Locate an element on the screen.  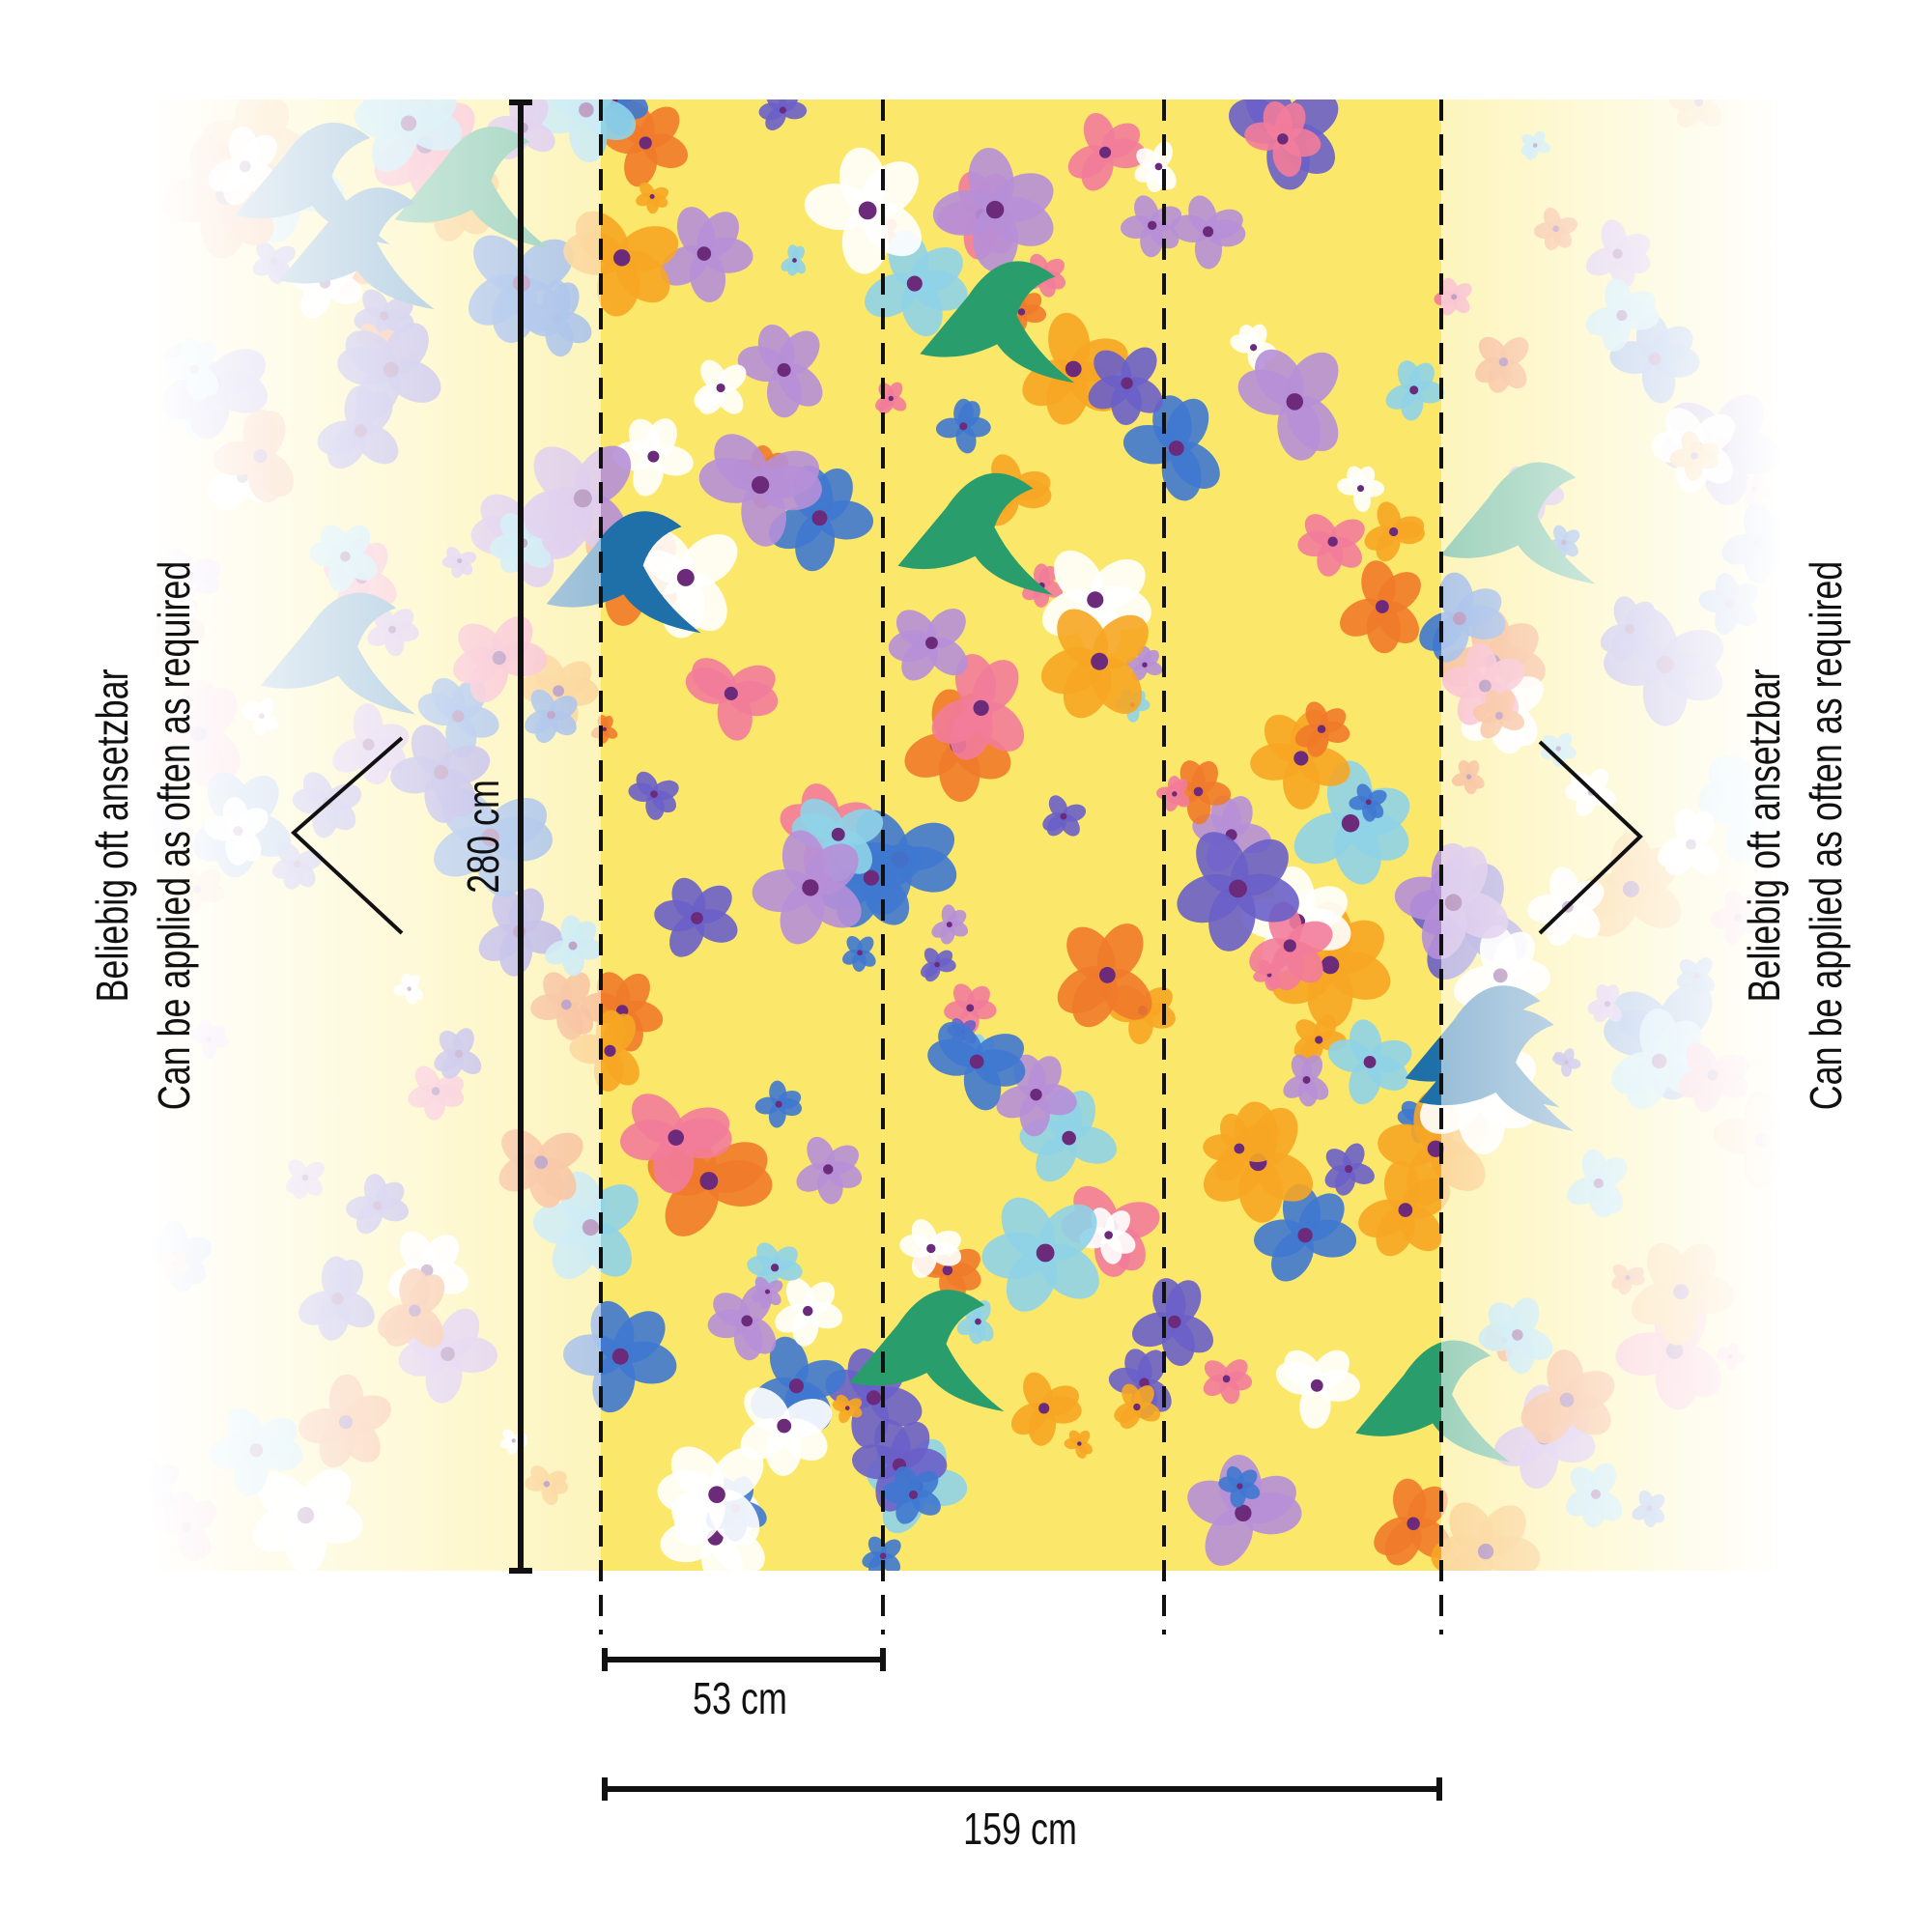
right-faded-preview is located at coordinates (1612, 836).